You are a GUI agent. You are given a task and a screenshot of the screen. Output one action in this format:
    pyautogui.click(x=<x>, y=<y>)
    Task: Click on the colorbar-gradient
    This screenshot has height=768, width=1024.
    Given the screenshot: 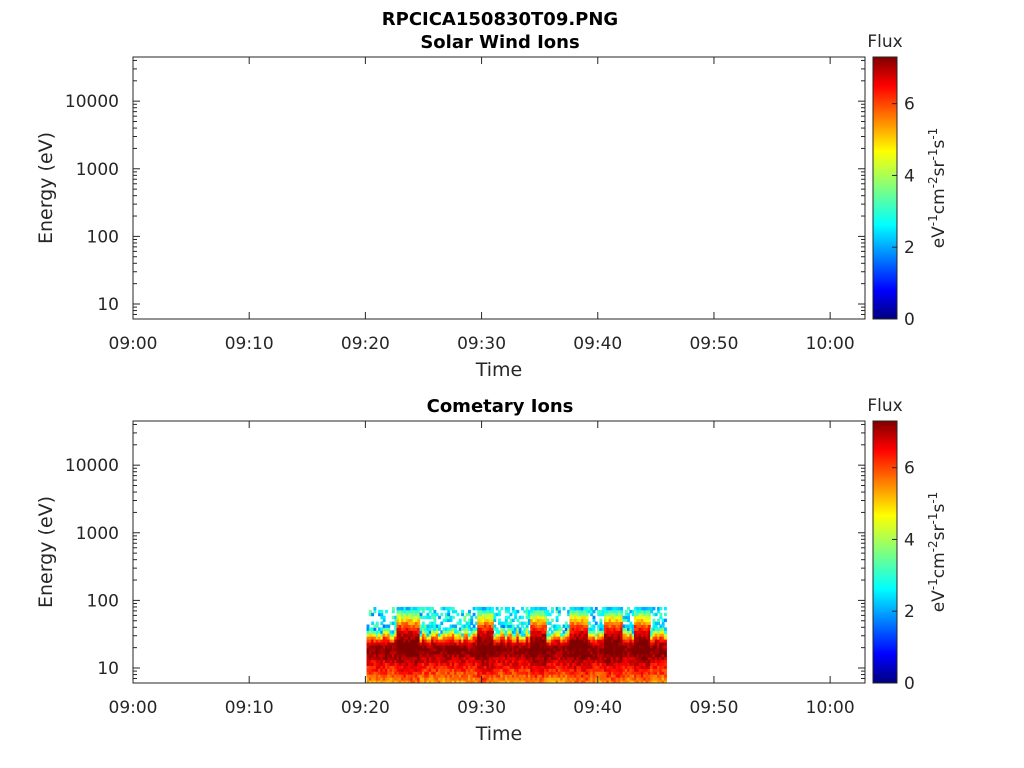 What is the action you would take?
    pyautogui.click(x=885, y=552)
    